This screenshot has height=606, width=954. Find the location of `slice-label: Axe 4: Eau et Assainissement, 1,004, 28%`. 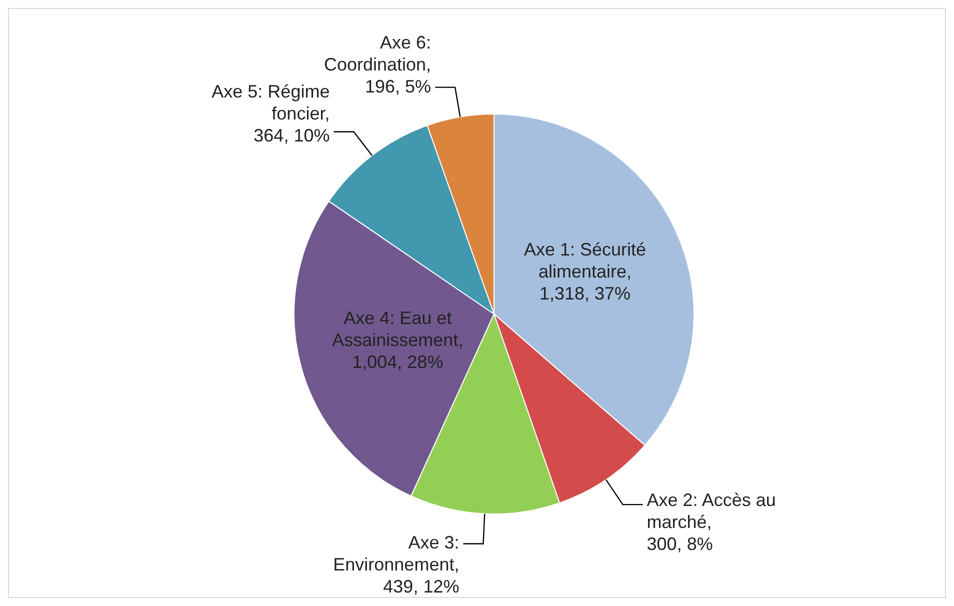

slice-label: Axe 4: Eau et Assainissement, 1,004, 28% is located at coordinates (398, 340).